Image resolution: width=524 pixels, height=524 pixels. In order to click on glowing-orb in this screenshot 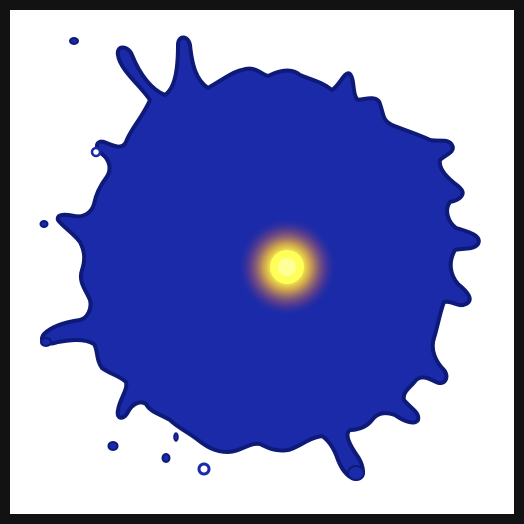, I will do `click(287, 267)`.